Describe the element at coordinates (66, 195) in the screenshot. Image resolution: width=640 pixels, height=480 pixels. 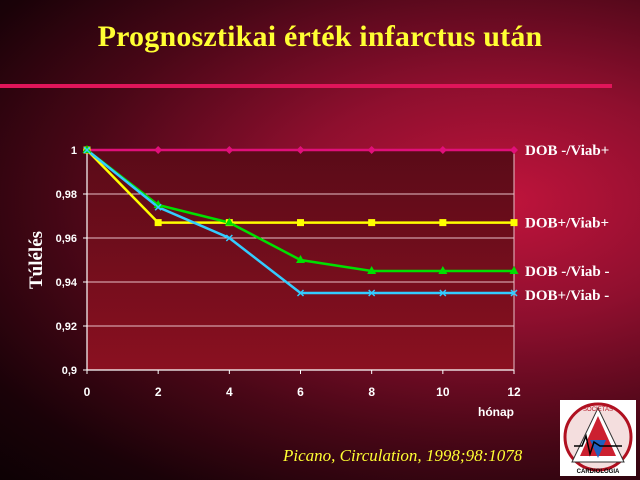
I see `y-tick-label: 0,98` at that location.